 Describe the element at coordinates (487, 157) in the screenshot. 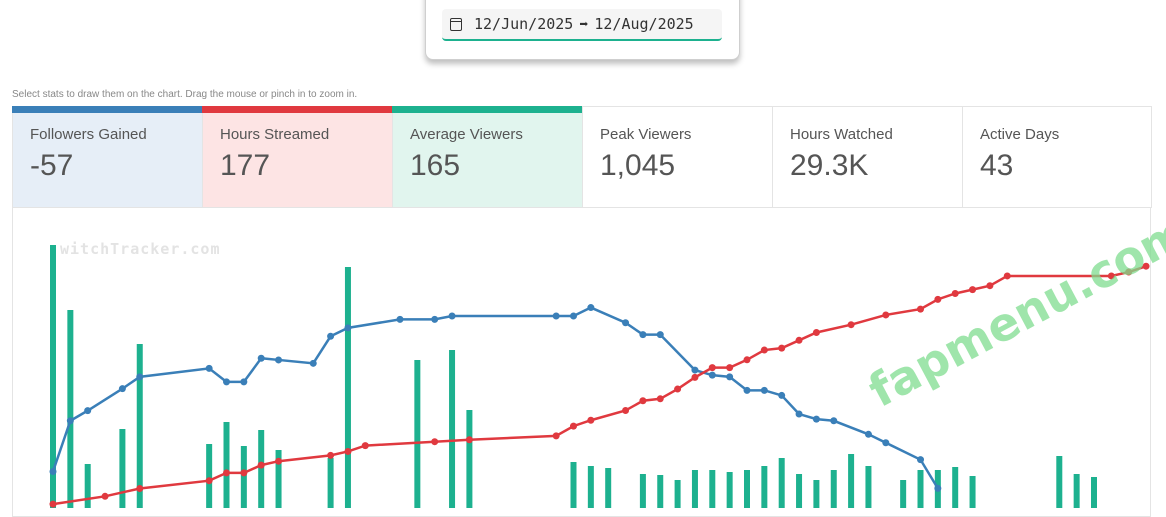

I see `stat-card-average-viewers: Average Viewers 165` at that location.